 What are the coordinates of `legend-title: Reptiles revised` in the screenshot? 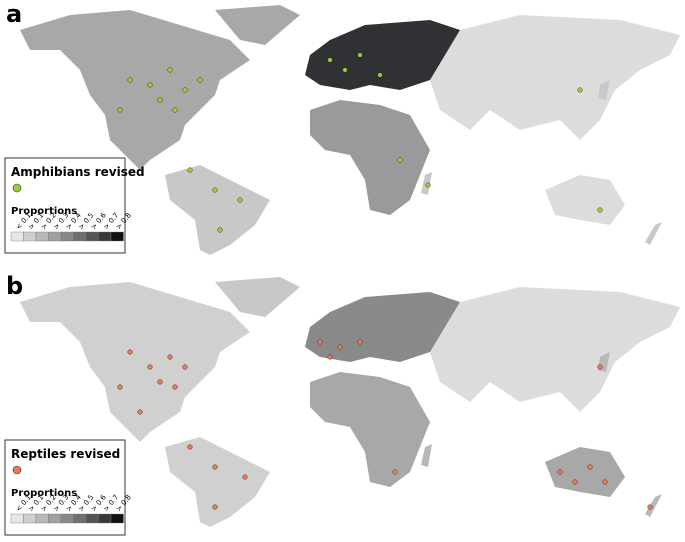 It's located at (65, 454).